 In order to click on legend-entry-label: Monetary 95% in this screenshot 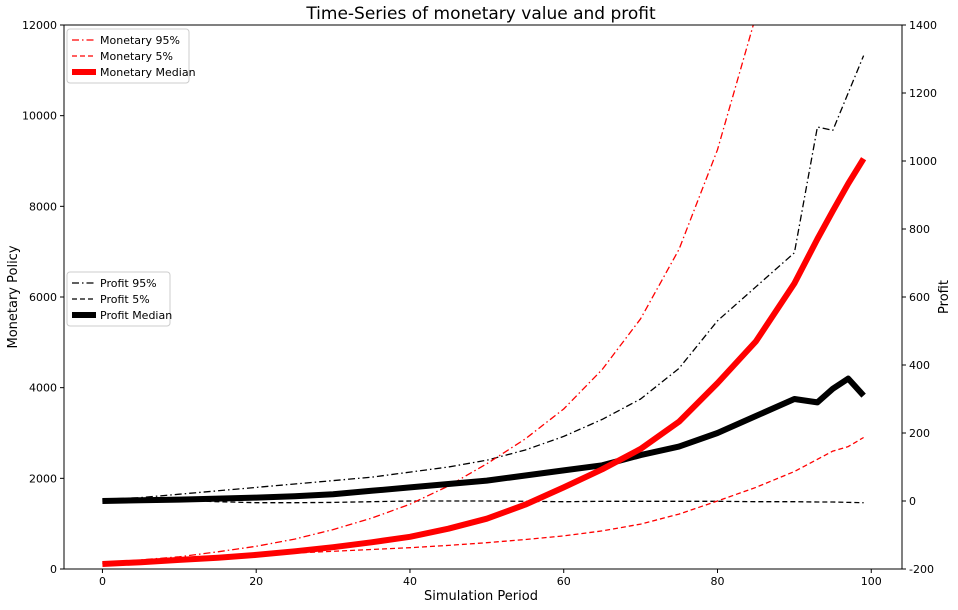, I will do `click(140, 40)`.